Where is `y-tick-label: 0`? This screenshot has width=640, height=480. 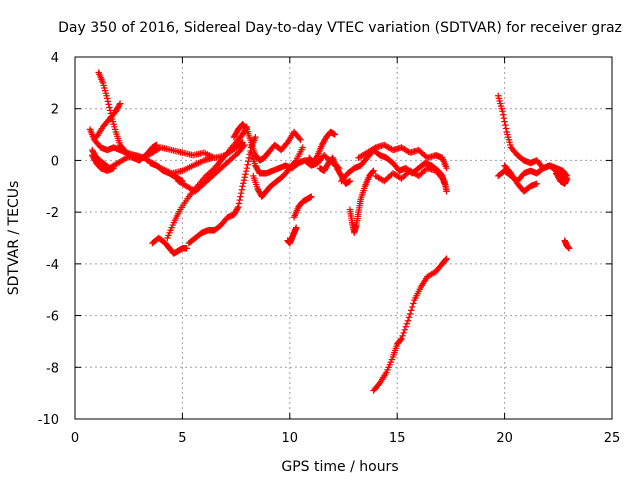
y-tick-label: 0 is located at coordinates (55, 161).